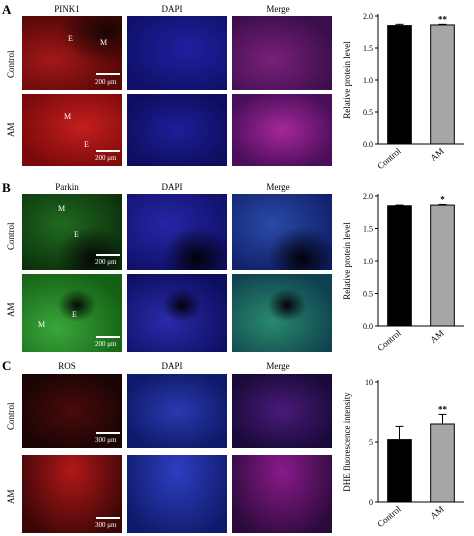 This screenshot has width=474, height=536. Describe the element at coordinates (72, 130) in the screenshot. I see `micrograph-pink1-am: M E 200 μm` at that location.